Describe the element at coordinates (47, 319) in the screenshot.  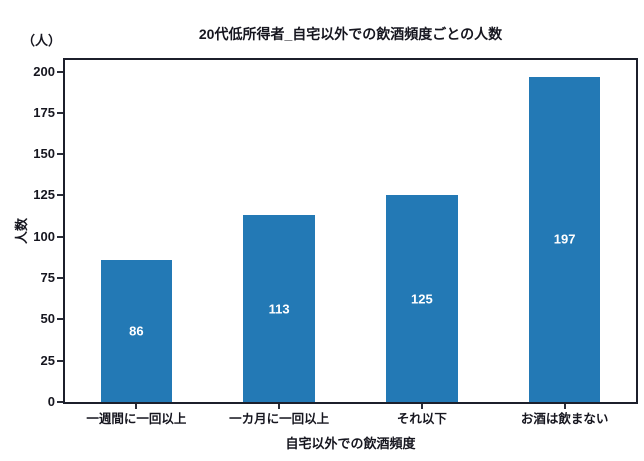
I see `y-tick-label: 50` at that location.